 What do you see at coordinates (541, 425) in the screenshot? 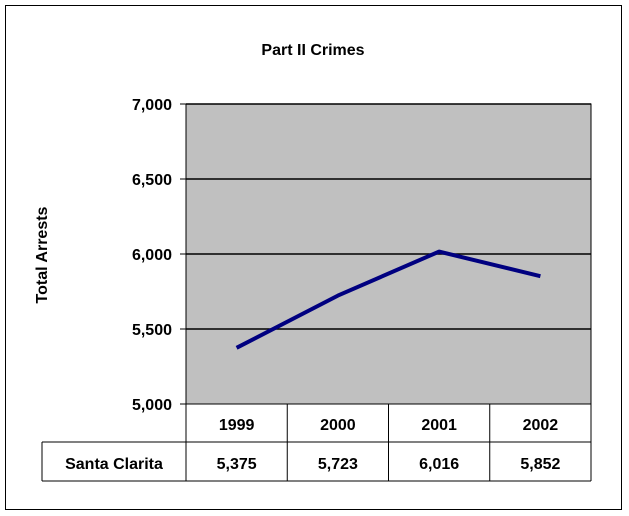
I see `x-tick-label: 2002` at bounding box center [541, 425].